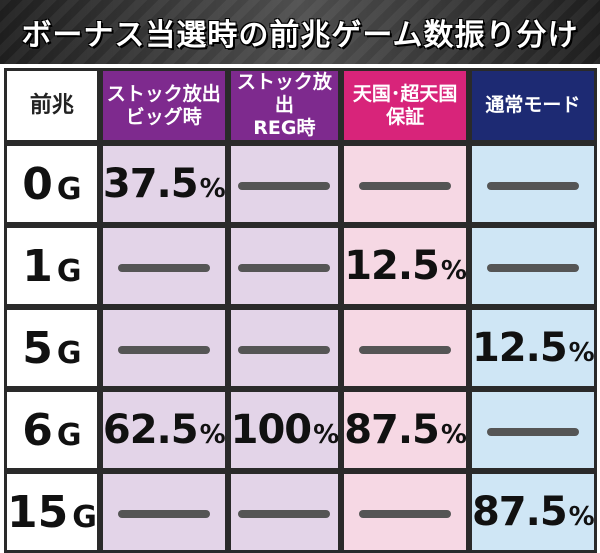  What do you see at coordinates (52, 105) in the screenshot?
I see `header-corner: 前兆` at bounding box center [52, 105].